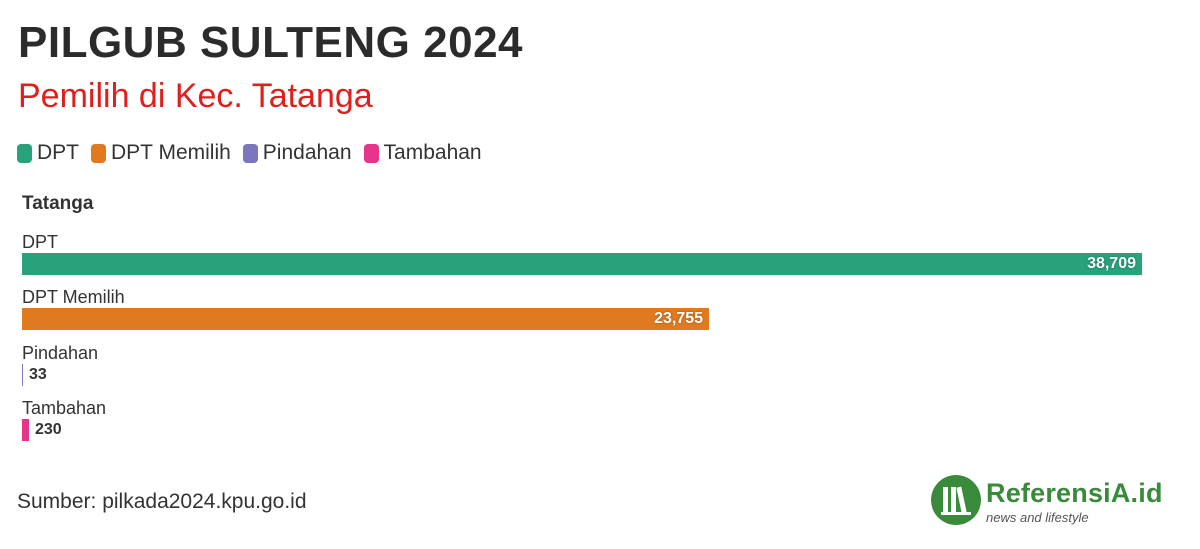 The image size is (1200, 549). What do you see at coordinates (195, 96) in the screenshot?
I see `chart-subtitle: Pemilih di Kec. Tatanga` at bounding box center [195, 96].